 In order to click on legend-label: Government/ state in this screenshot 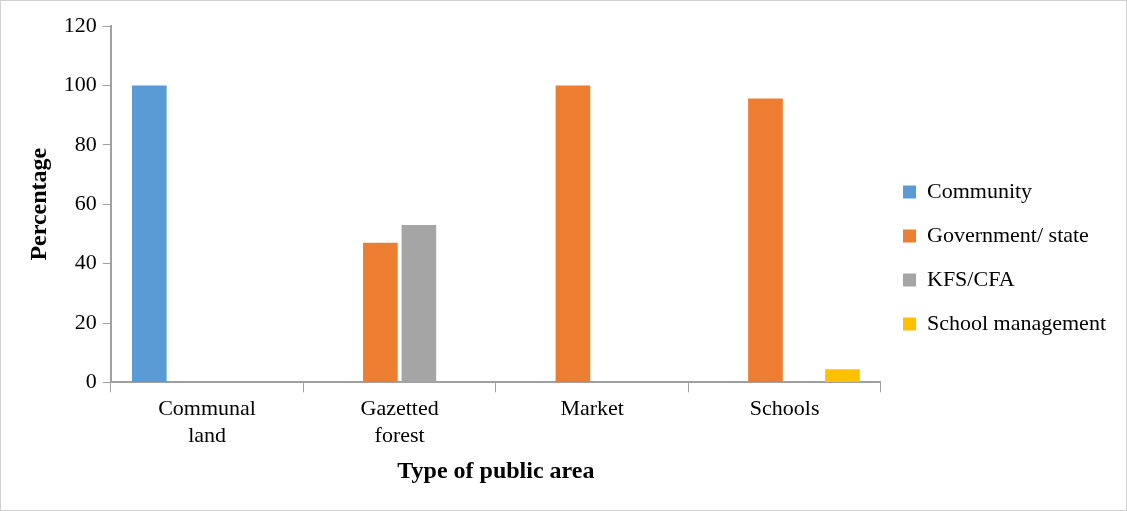, I will do `click(1007, 234)`.